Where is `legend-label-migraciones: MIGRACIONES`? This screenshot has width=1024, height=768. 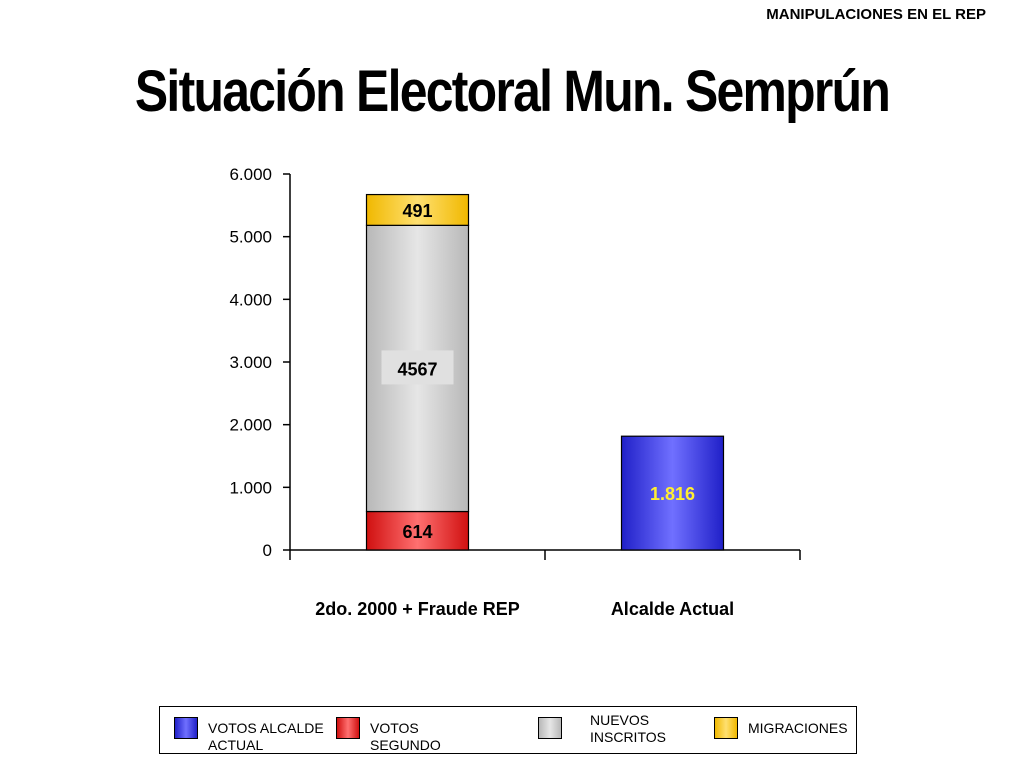 legend-label-migraciones: MIGRACIONES is located at coordinates (798, 728).